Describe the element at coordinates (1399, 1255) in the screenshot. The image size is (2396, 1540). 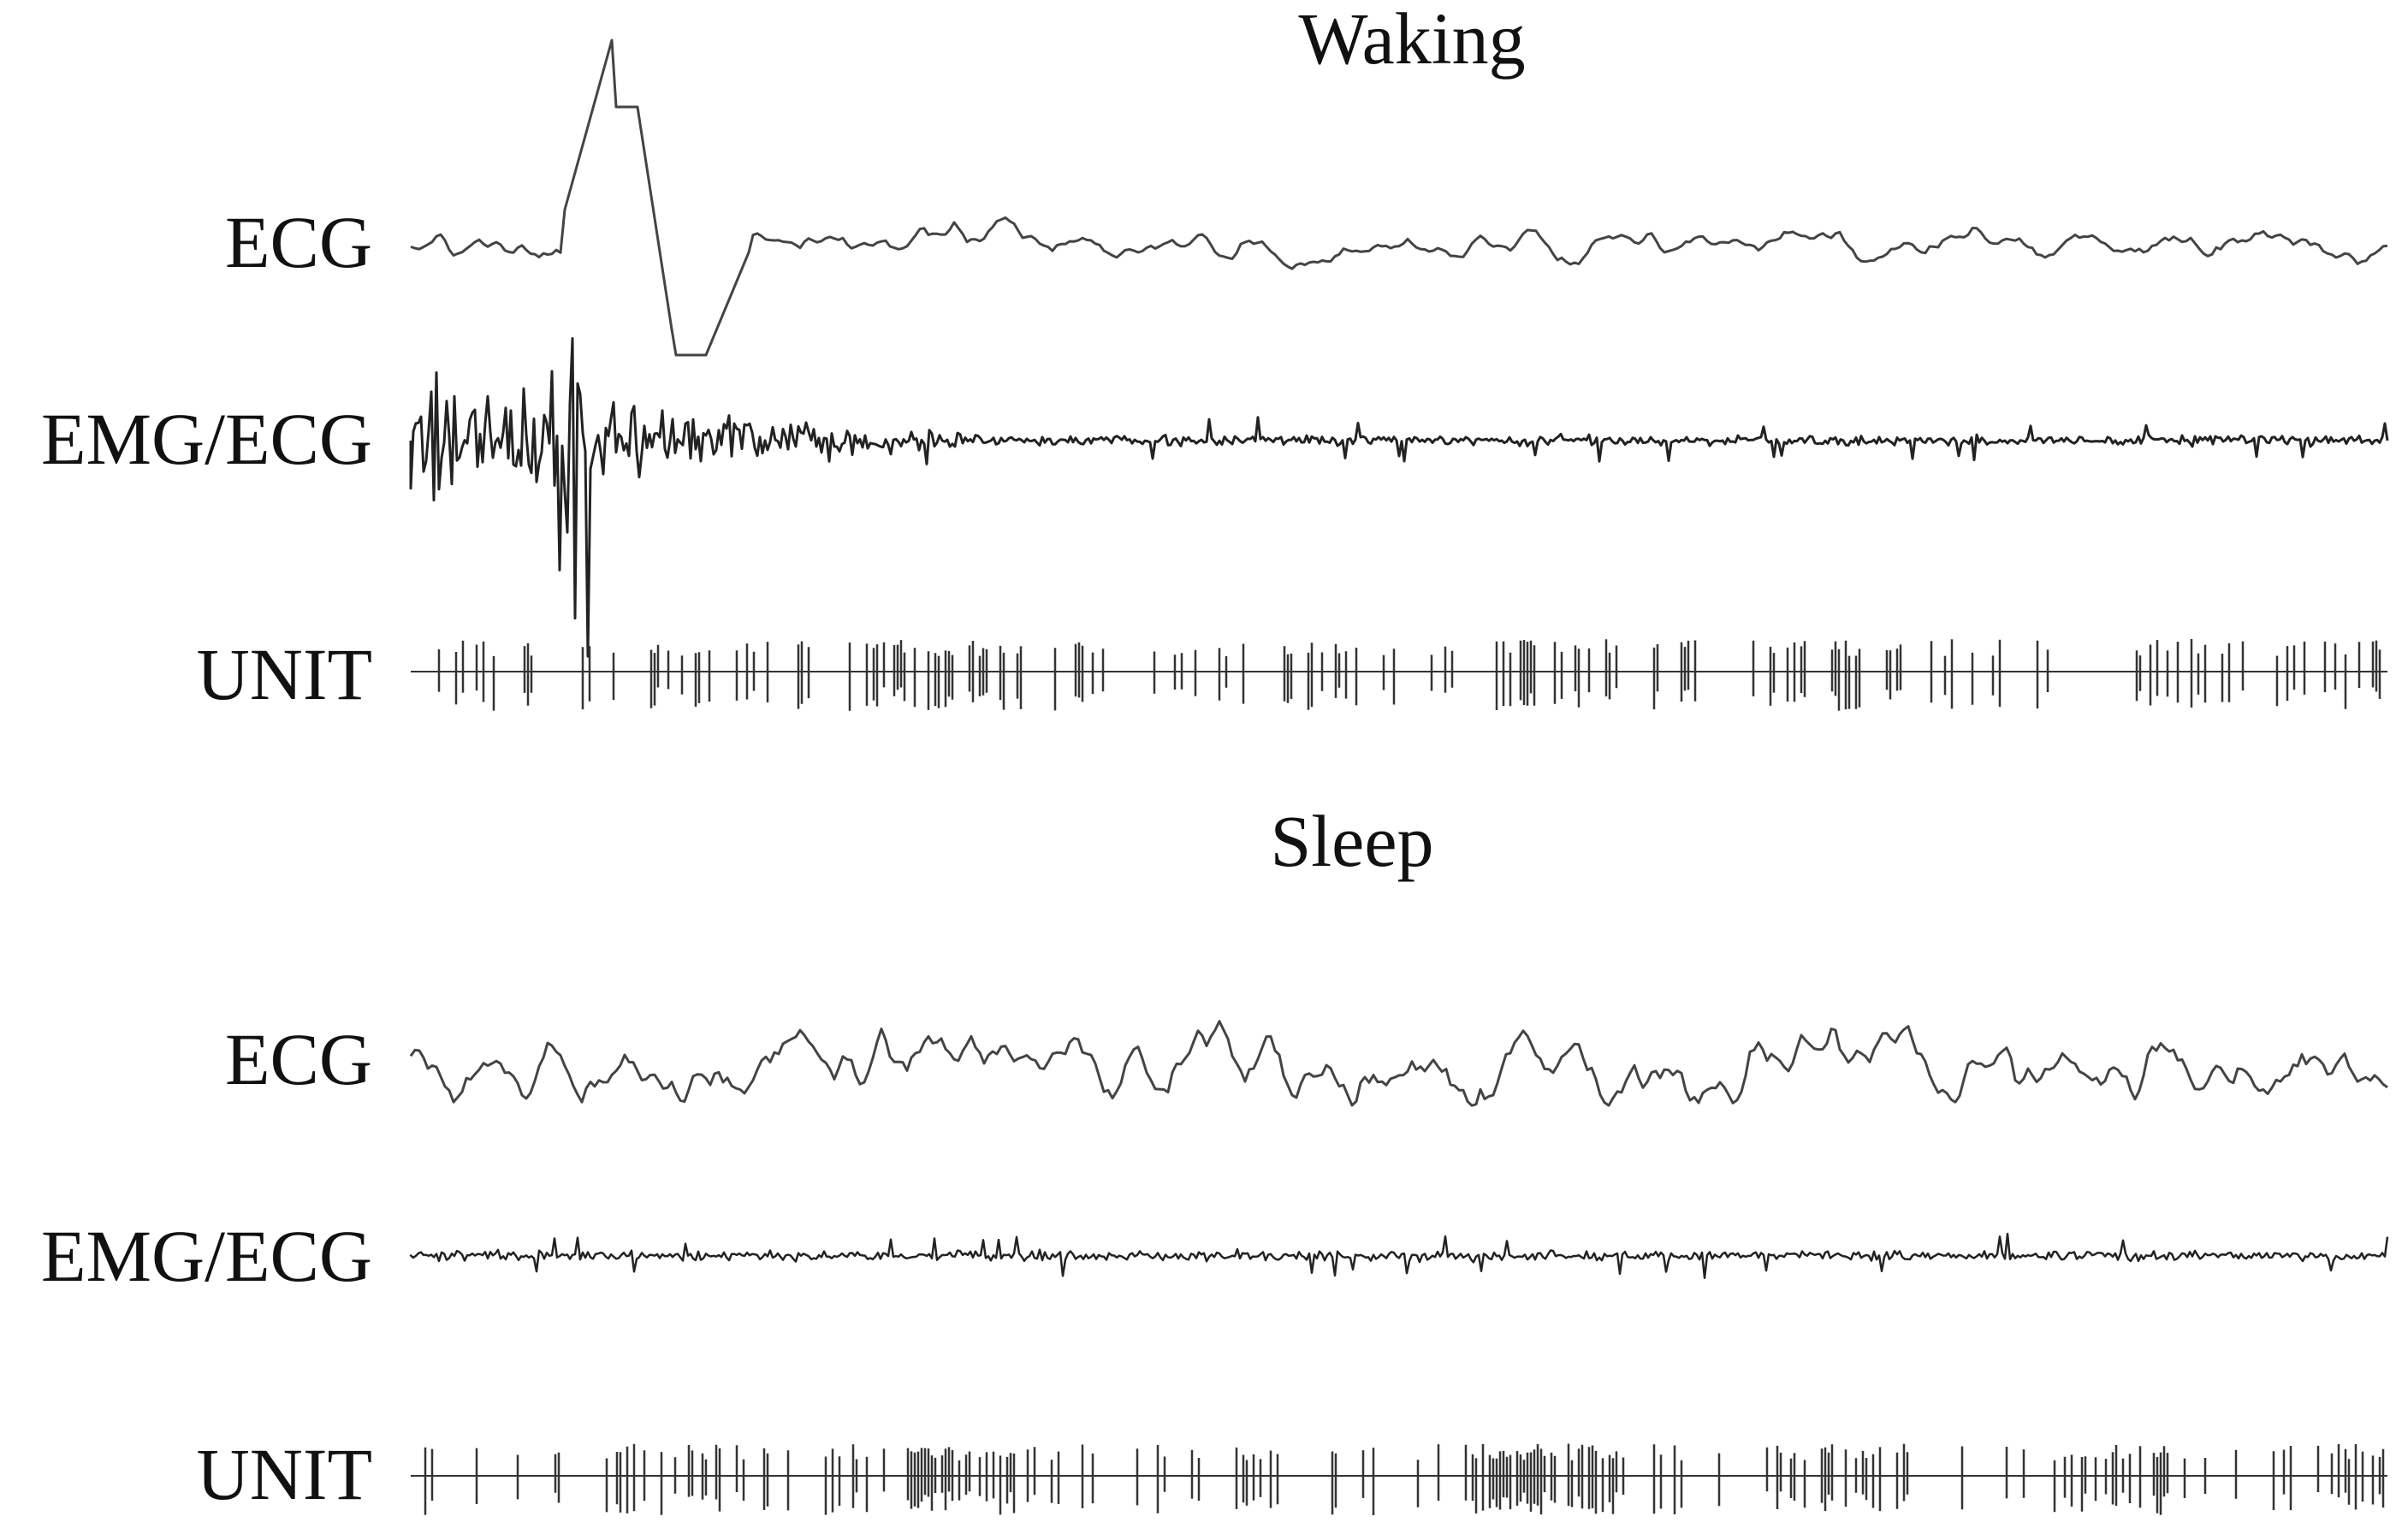
I see `sleep-emg-ecg-trace` at that location.